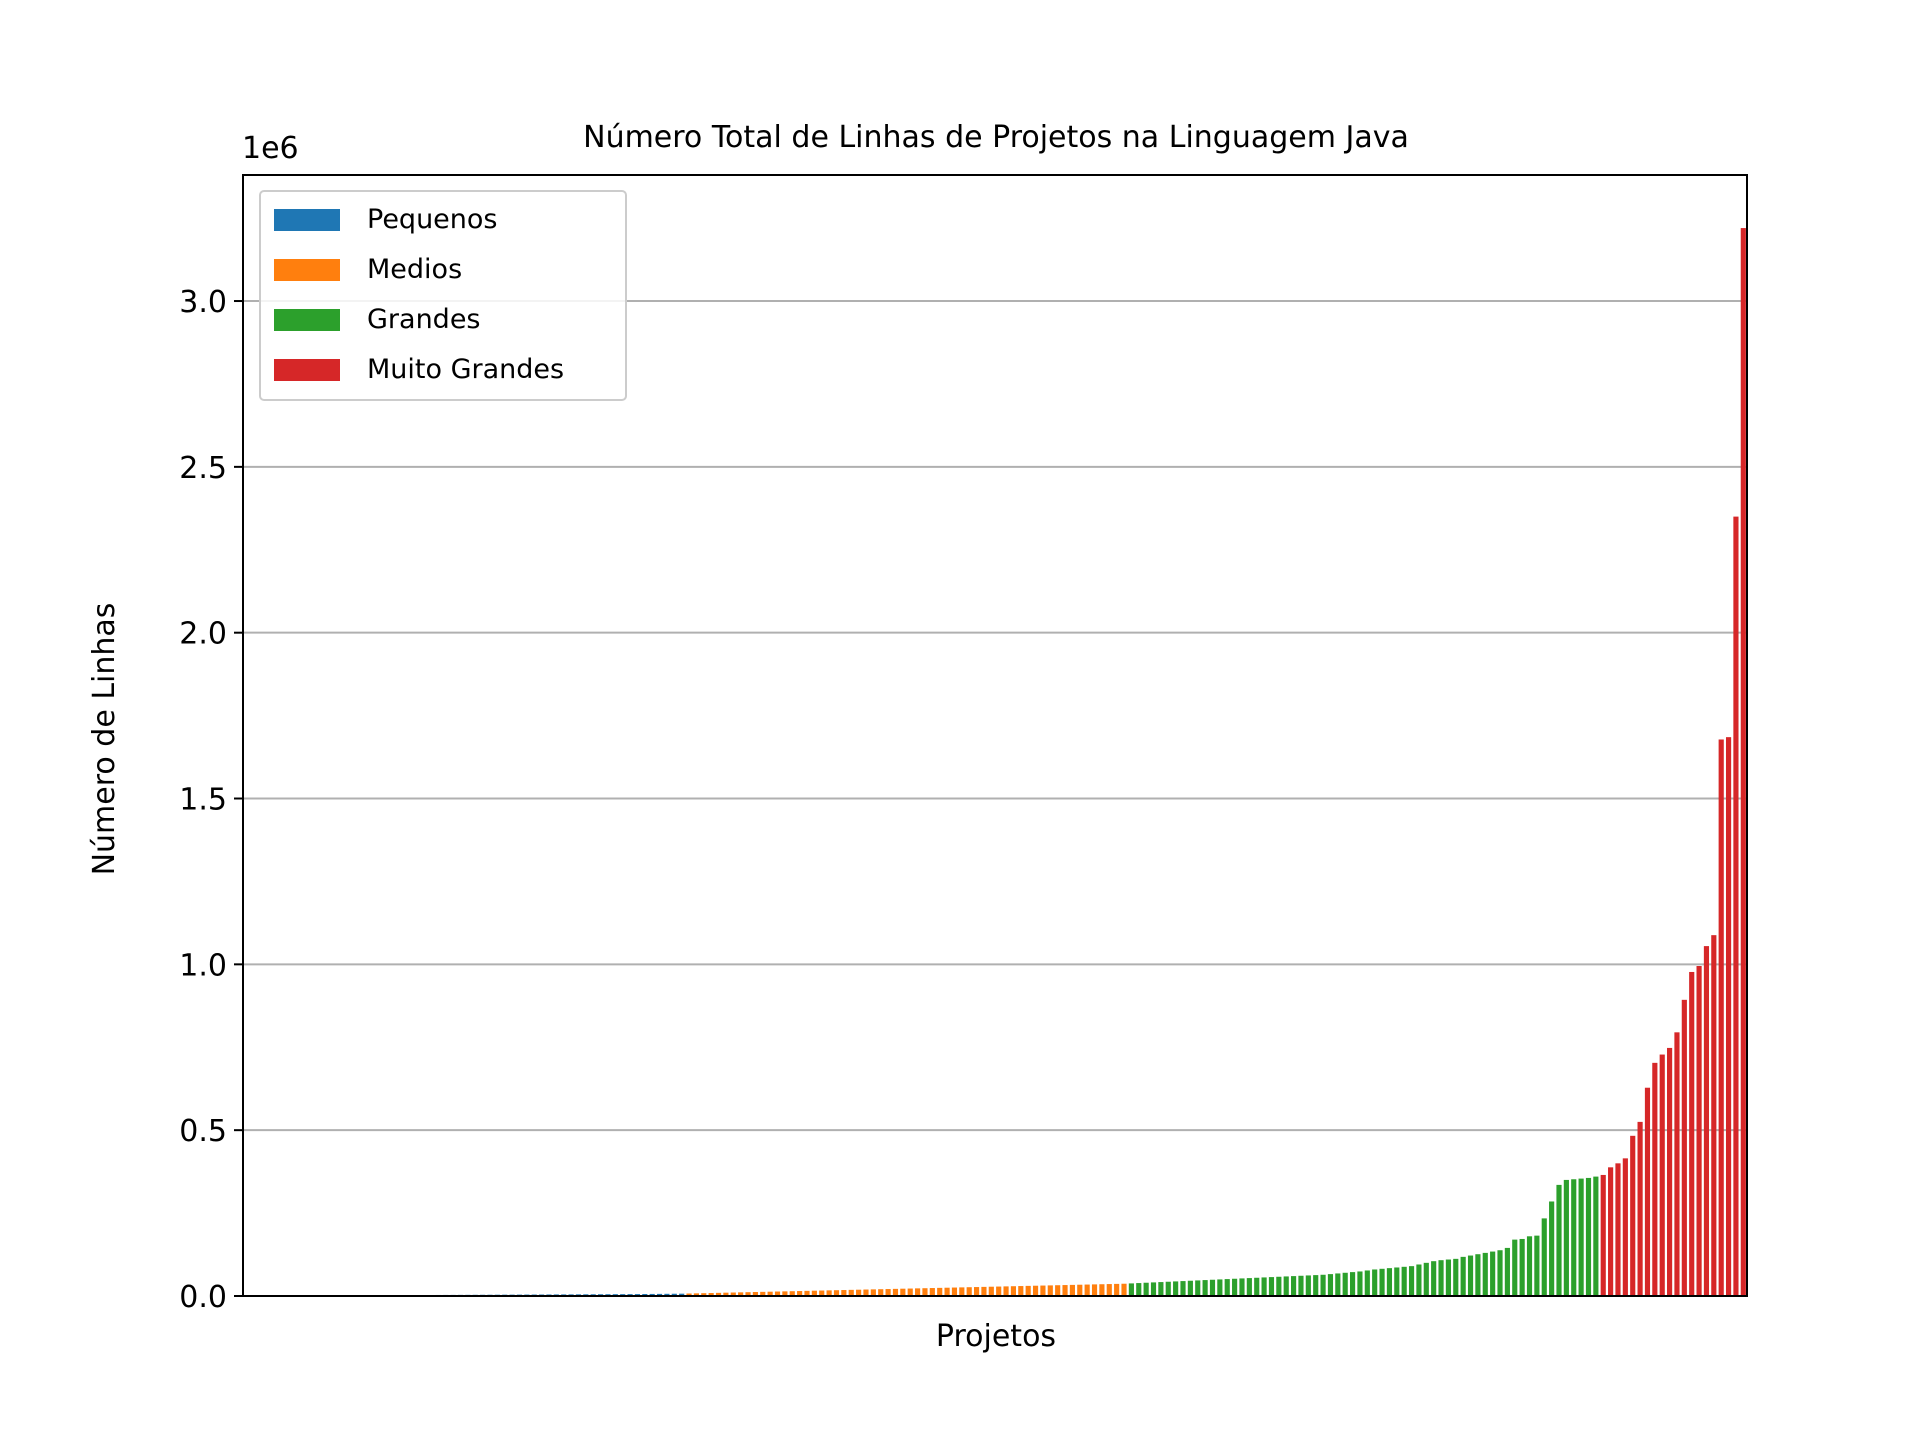 The width and height of the screenshot is (1920, 1440). I want to click on legend-frame, so click(443, 295).